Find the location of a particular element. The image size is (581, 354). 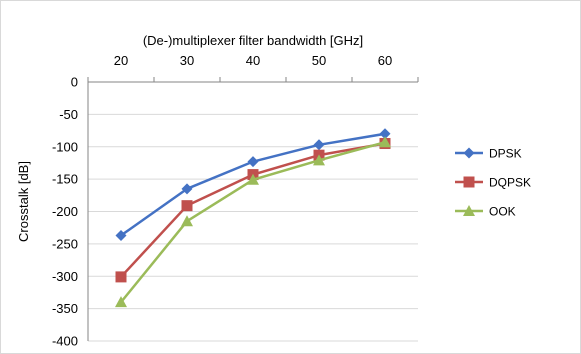

legend-label: DPSK is located at coordinates (505, 154).